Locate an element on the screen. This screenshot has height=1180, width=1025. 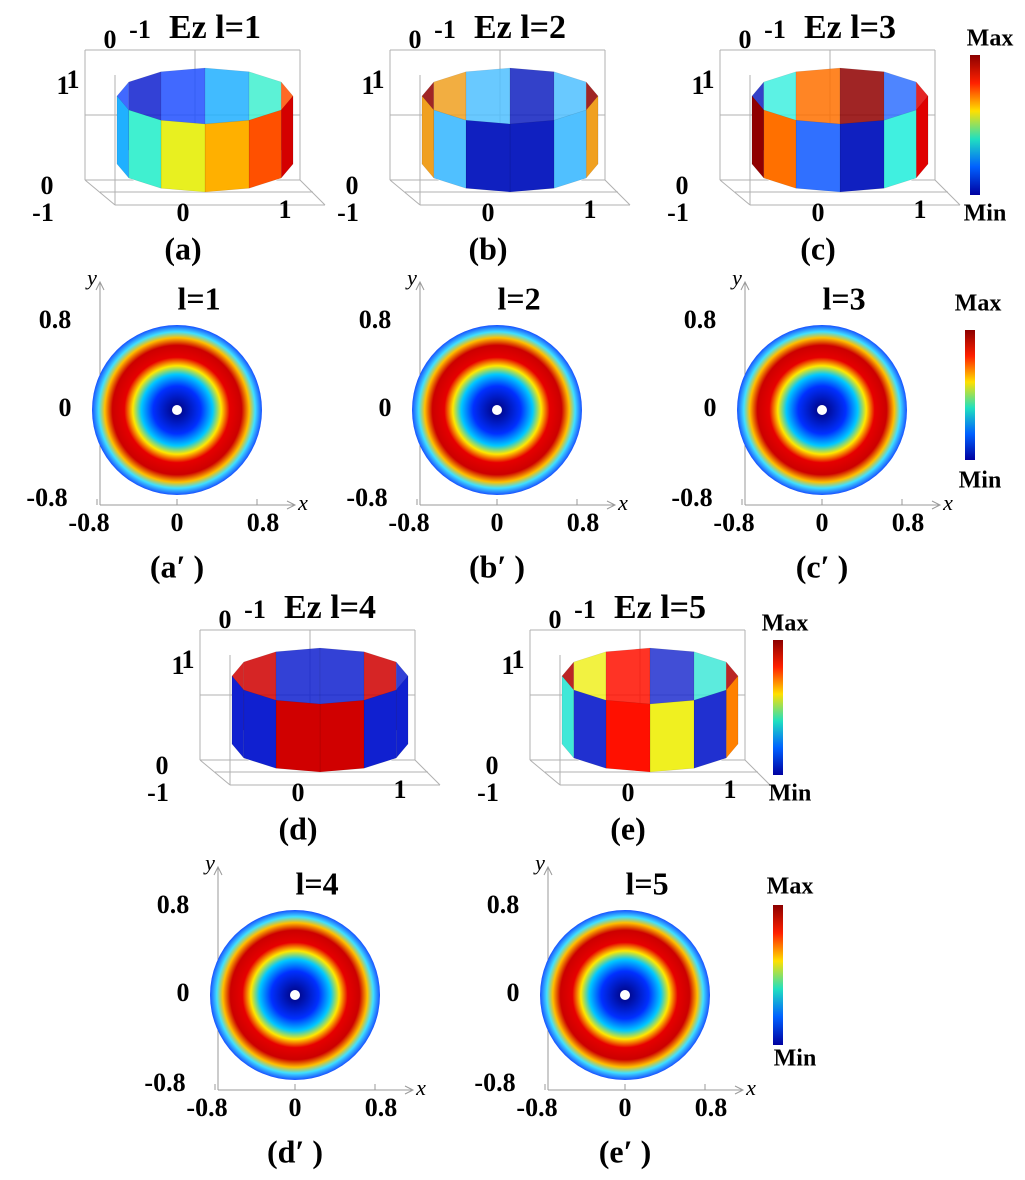
panel-title: Ez l=4 is located at coordinates (330, 607).